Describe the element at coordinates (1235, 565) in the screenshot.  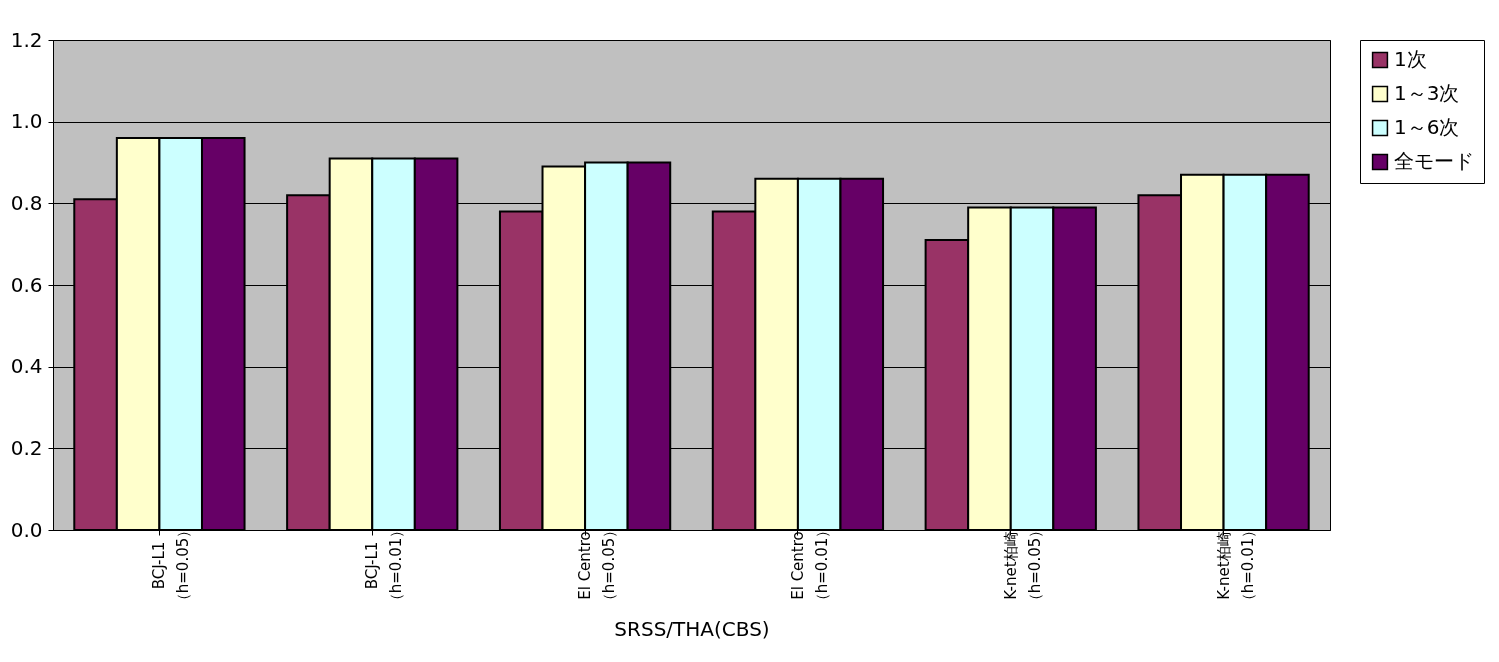
I see `x-tick-label: K-net柏崎（h=0.01）` at that location.